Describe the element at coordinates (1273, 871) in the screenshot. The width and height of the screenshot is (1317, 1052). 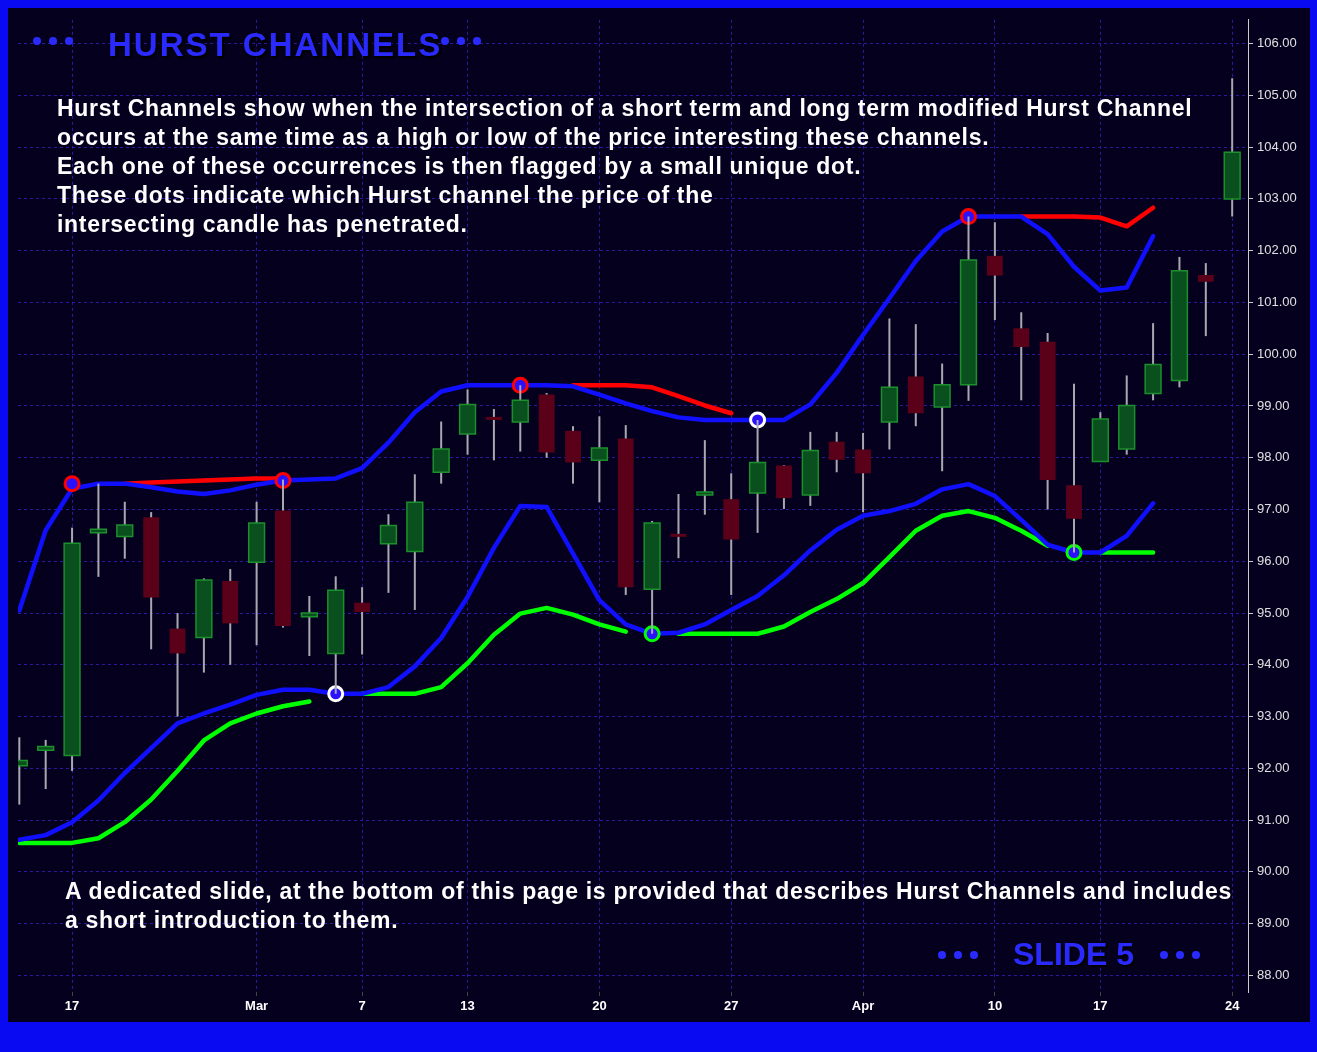
I see `y-tick-label: 90.00` at that location.